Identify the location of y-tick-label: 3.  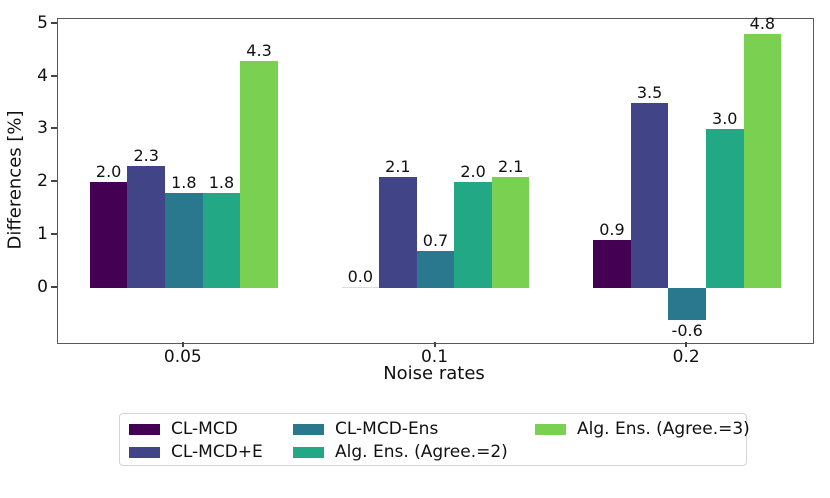
(42, 128).